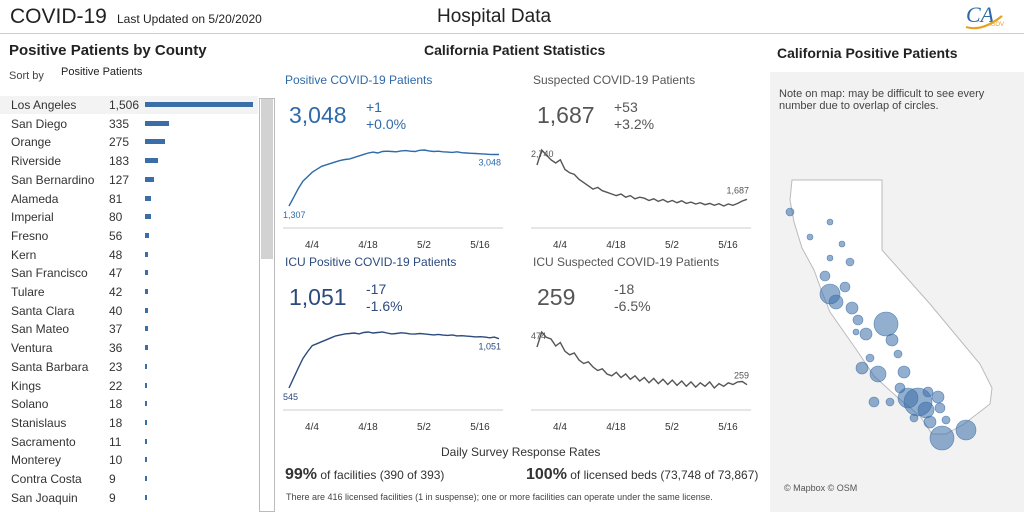  I want to click on county-name: Alameda, so click(35, 198).